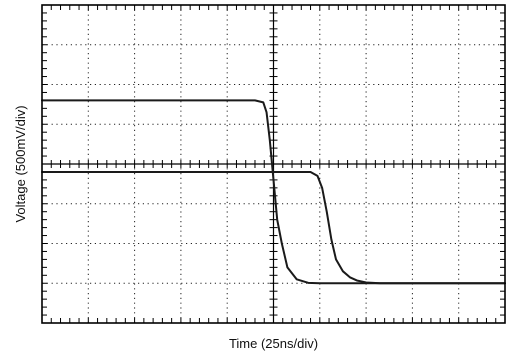  I want to click on y-axis-label: Voltage (500mV/div), so click(20, 163).